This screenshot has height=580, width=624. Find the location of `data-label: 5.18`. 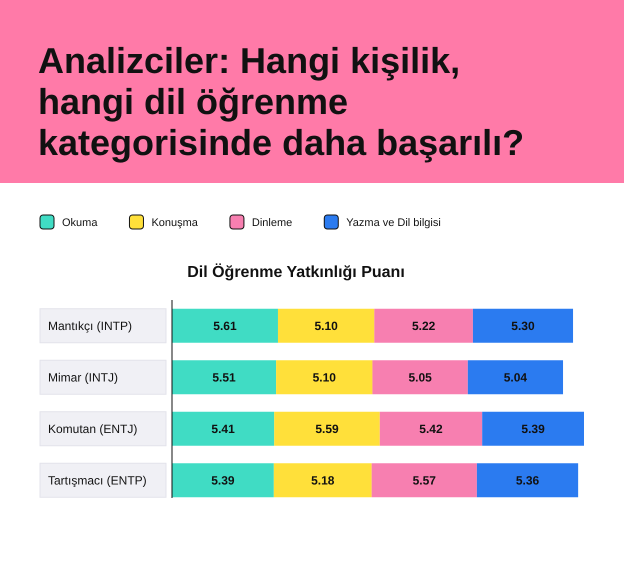

data-label: 5.18 is located at coordinates (323, 480).